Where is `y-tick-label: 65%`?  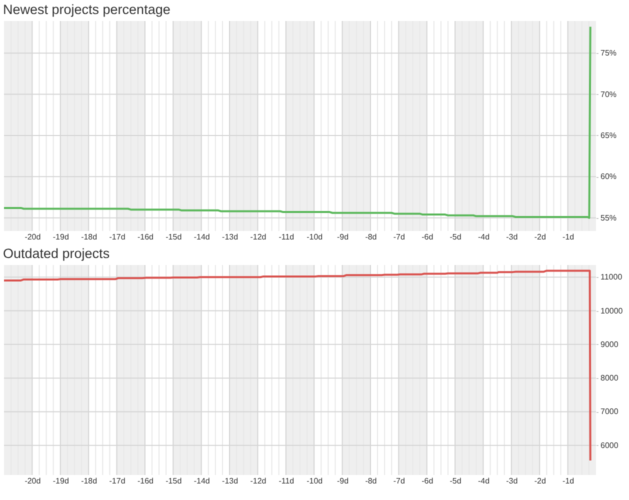
y-tick-label: 65% is located at coordinates (608, 135).